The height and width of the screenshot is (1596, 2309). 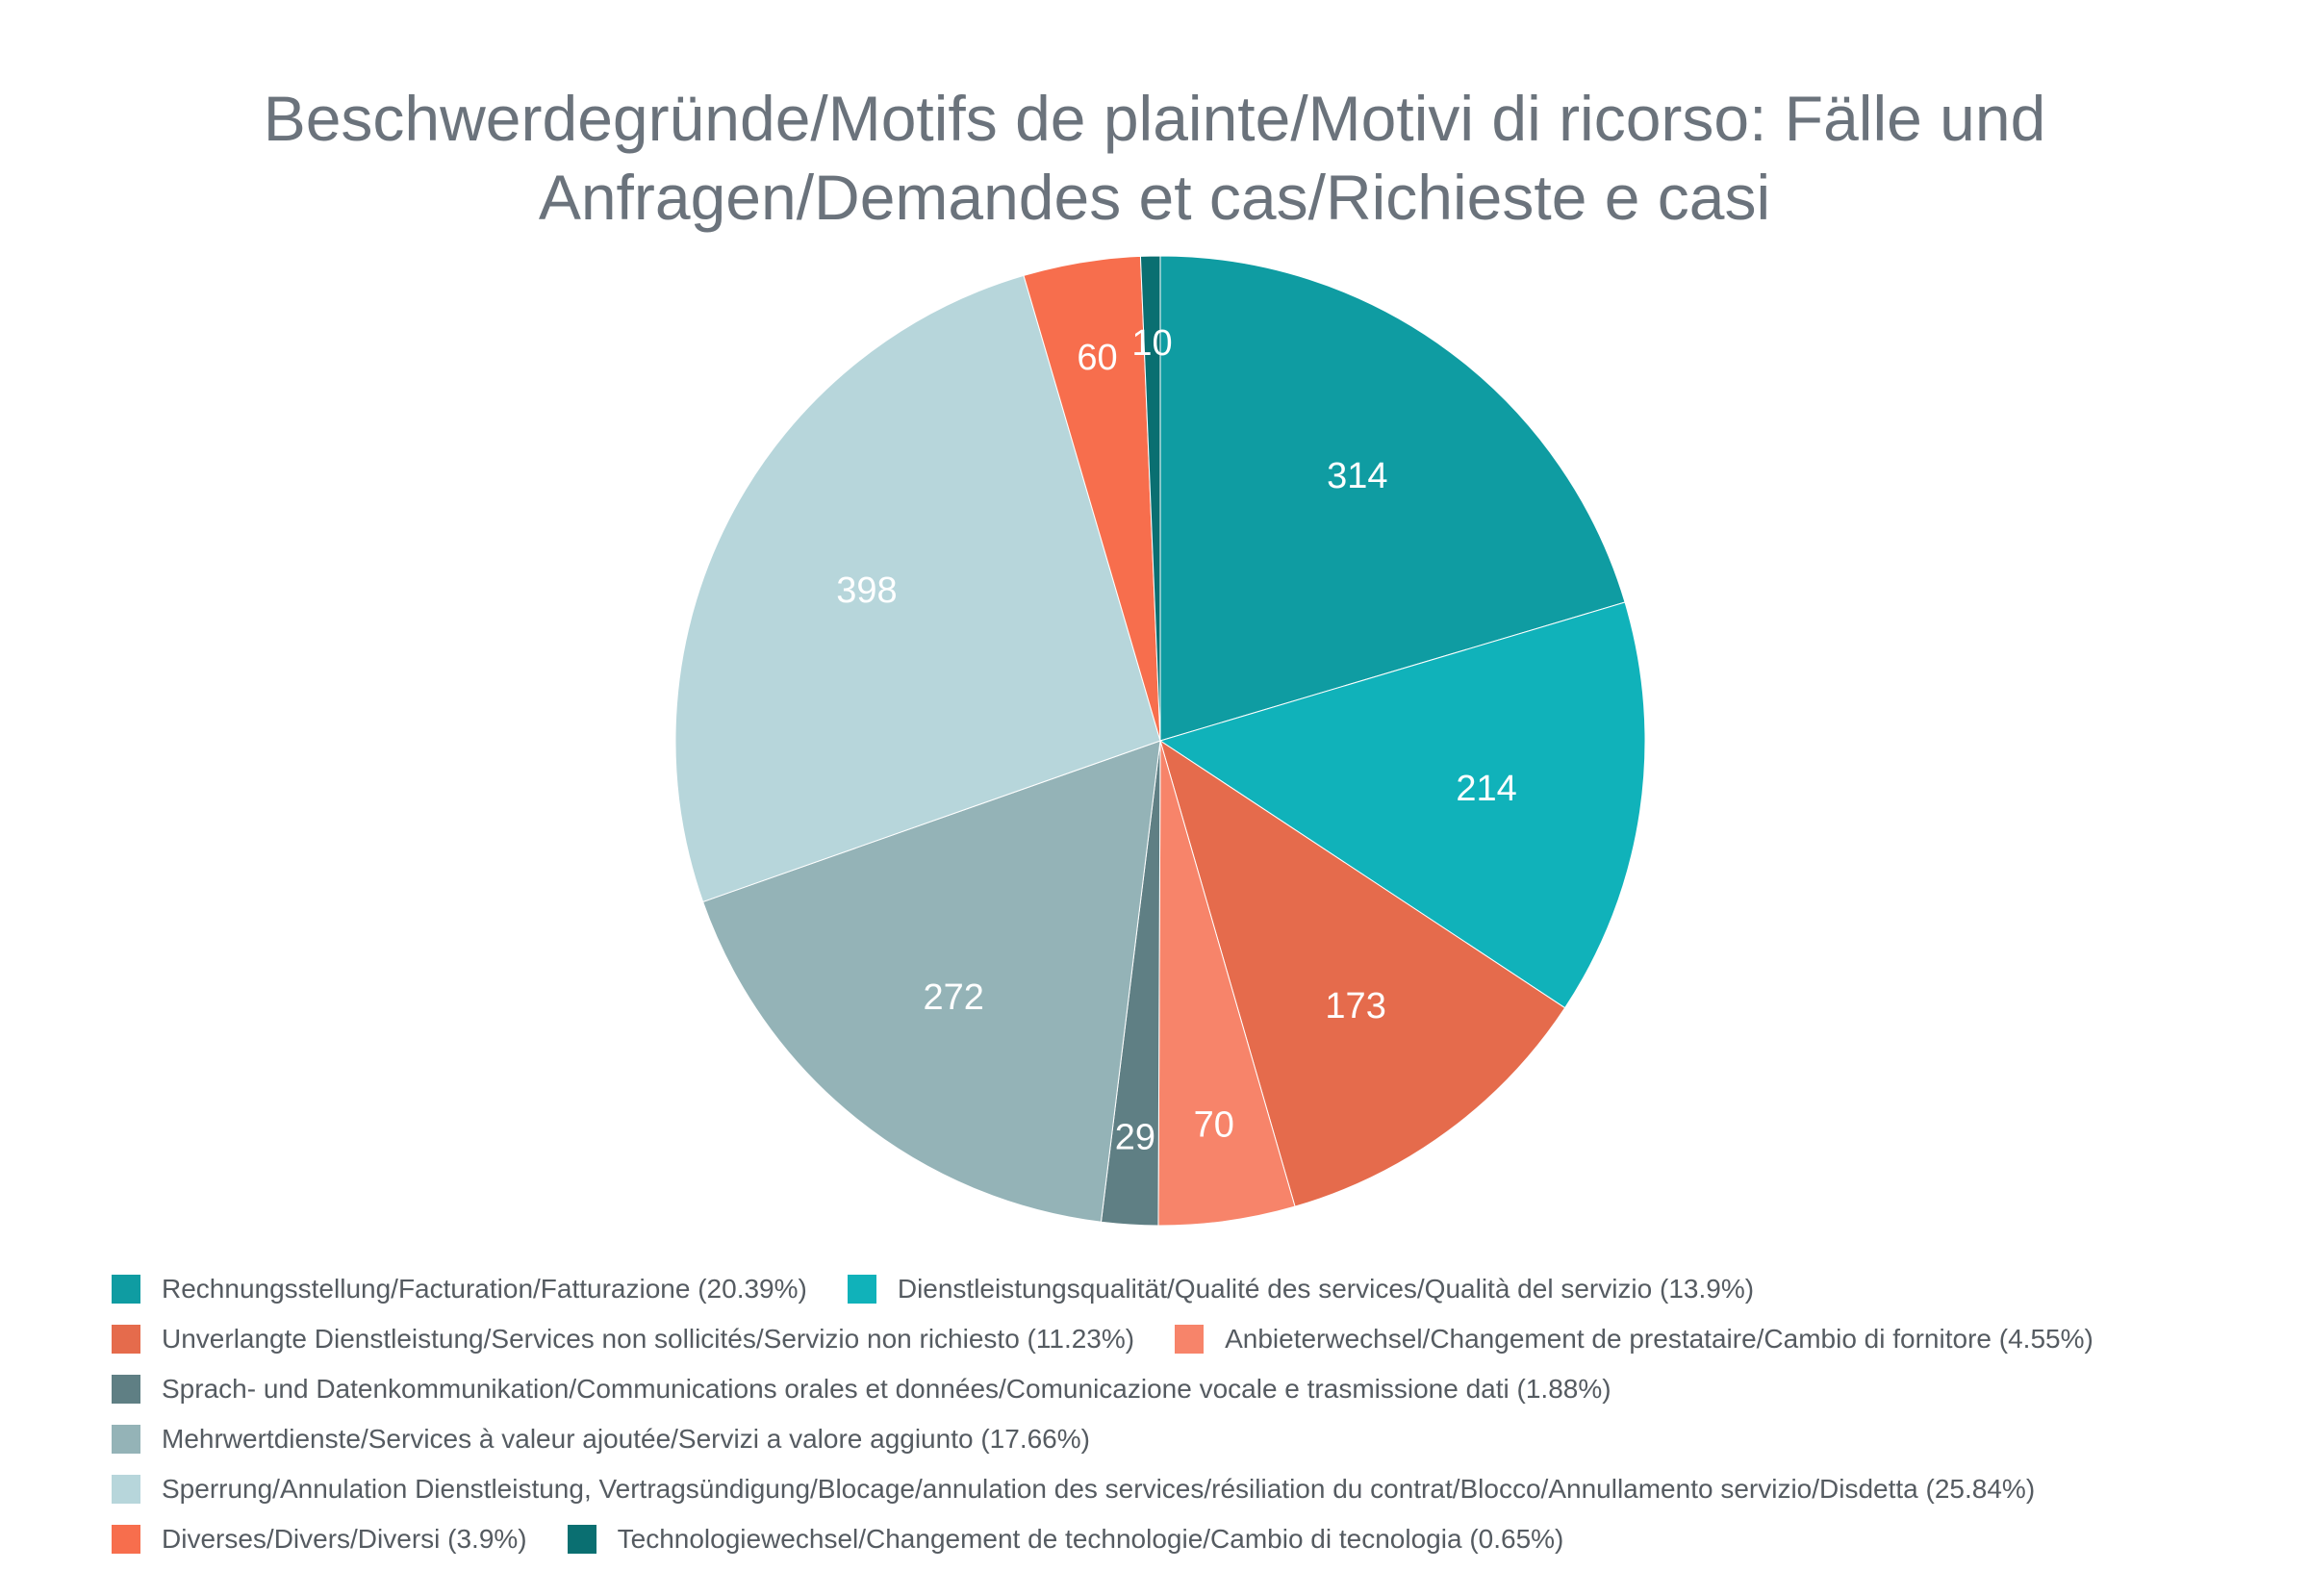 I want to click on legend-percent: (11.23%), so click(x=1081, y=1339).